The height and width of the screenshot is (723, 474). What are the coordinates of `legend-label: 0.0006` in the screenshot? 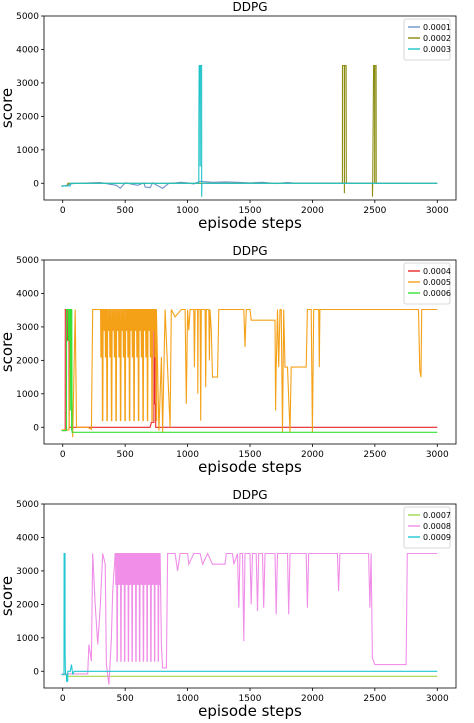 It's located at (437, 293).